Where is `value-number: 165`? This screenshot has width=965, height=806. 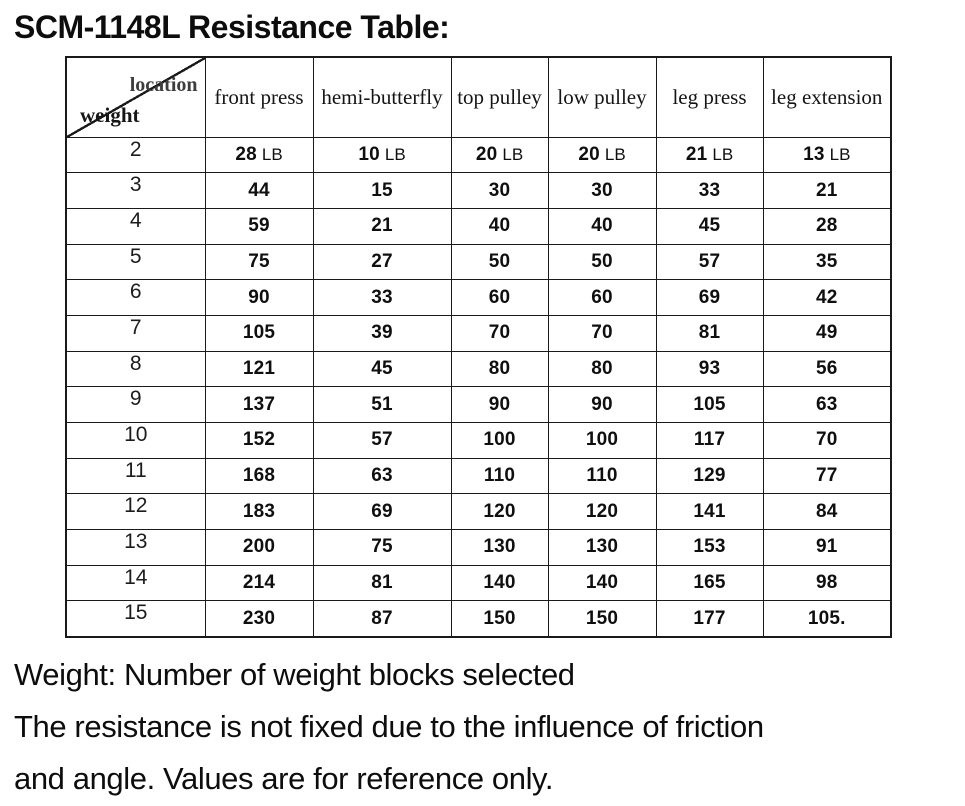 value-number: 165 is located at coordinates (709, 583).